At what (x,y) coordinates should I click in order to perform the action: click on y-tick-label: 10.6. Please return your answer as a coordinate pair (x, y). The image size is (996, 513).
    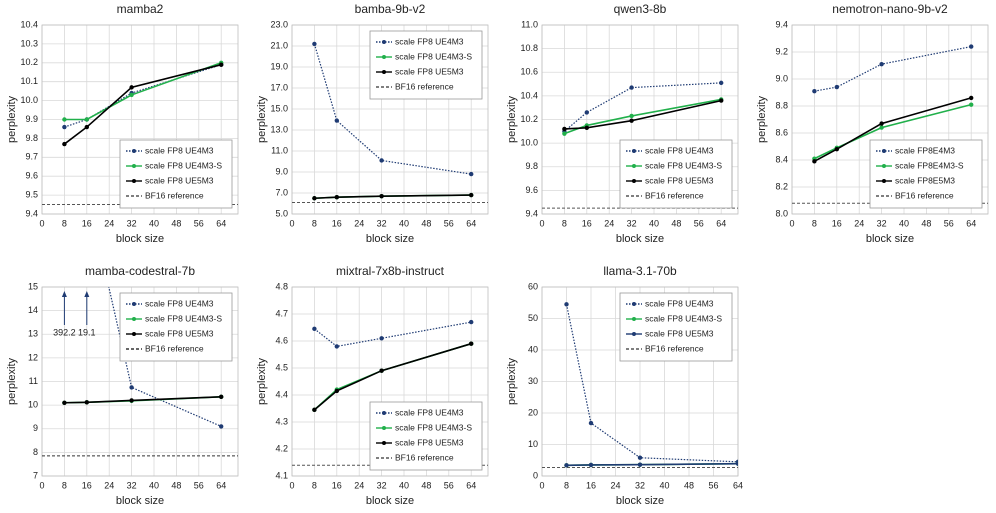
    Looking at the image, I should click on (529, 72).